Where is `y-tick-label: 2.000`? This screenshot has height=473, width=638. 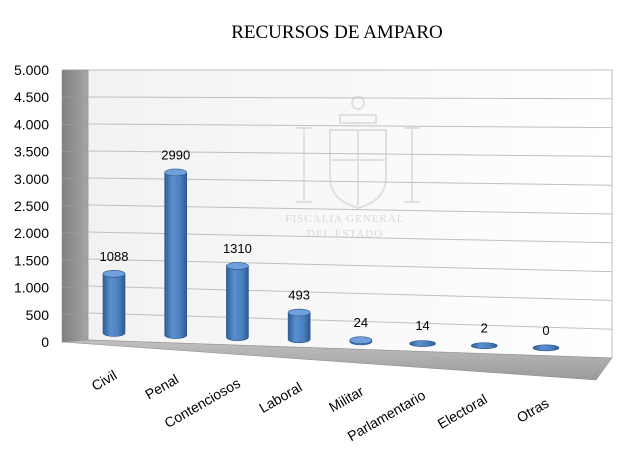 y-tick-label: 2.000 is located at coordinates (31, 233).